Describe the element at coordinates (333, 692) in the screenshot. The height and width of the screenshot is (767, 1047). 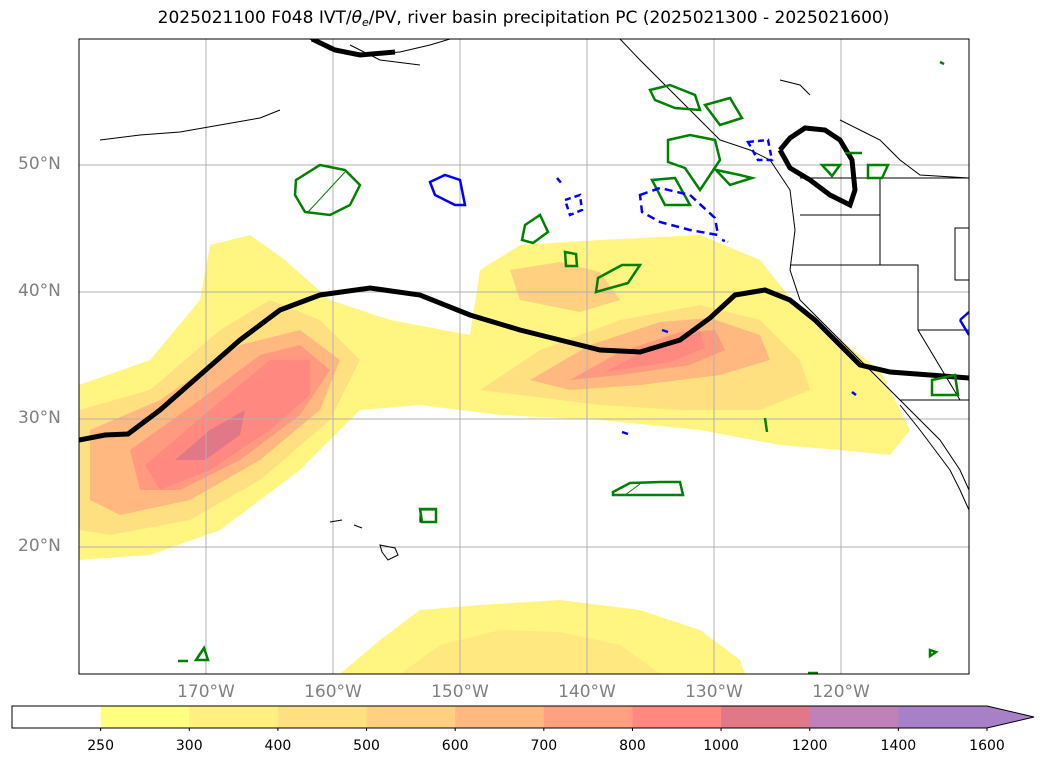
I see `lon-label-160w: 160°W` at that location.